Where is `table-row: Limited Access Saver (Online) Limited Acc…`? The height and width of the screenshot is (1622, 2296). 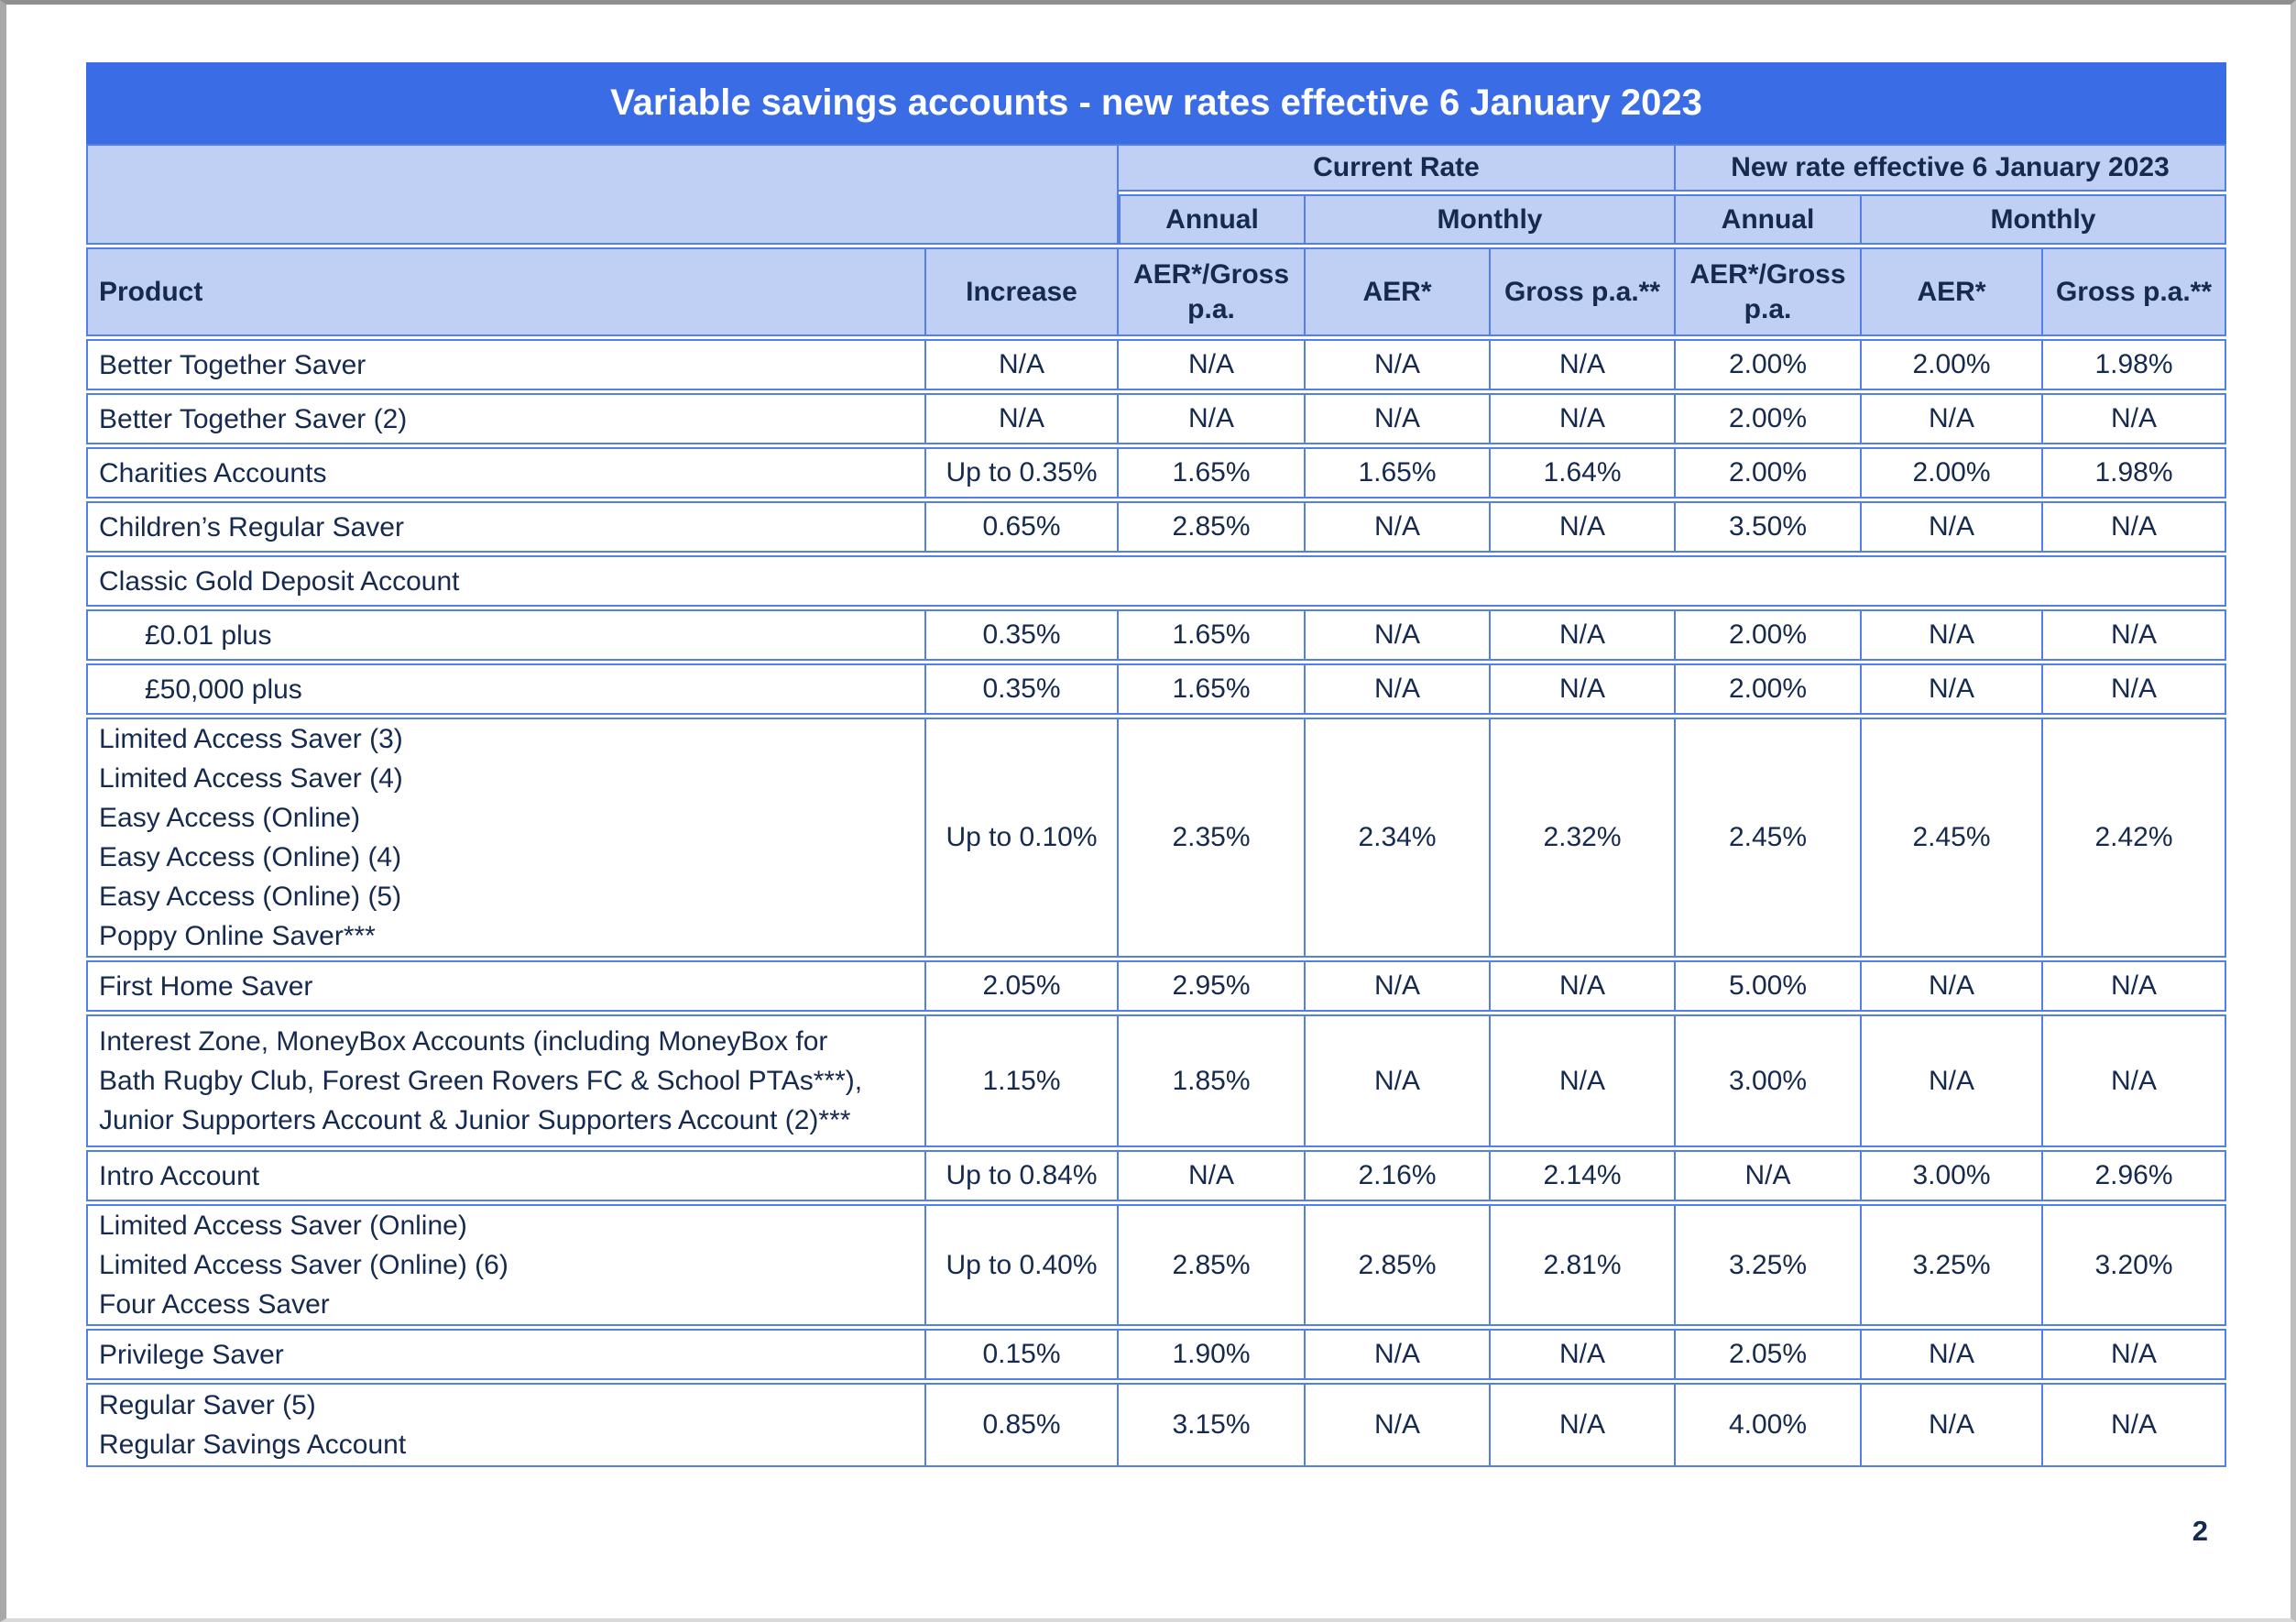
table-row: Limited Access Saver (Online) Limited Acc… is located at coordinates (1156, 1265).